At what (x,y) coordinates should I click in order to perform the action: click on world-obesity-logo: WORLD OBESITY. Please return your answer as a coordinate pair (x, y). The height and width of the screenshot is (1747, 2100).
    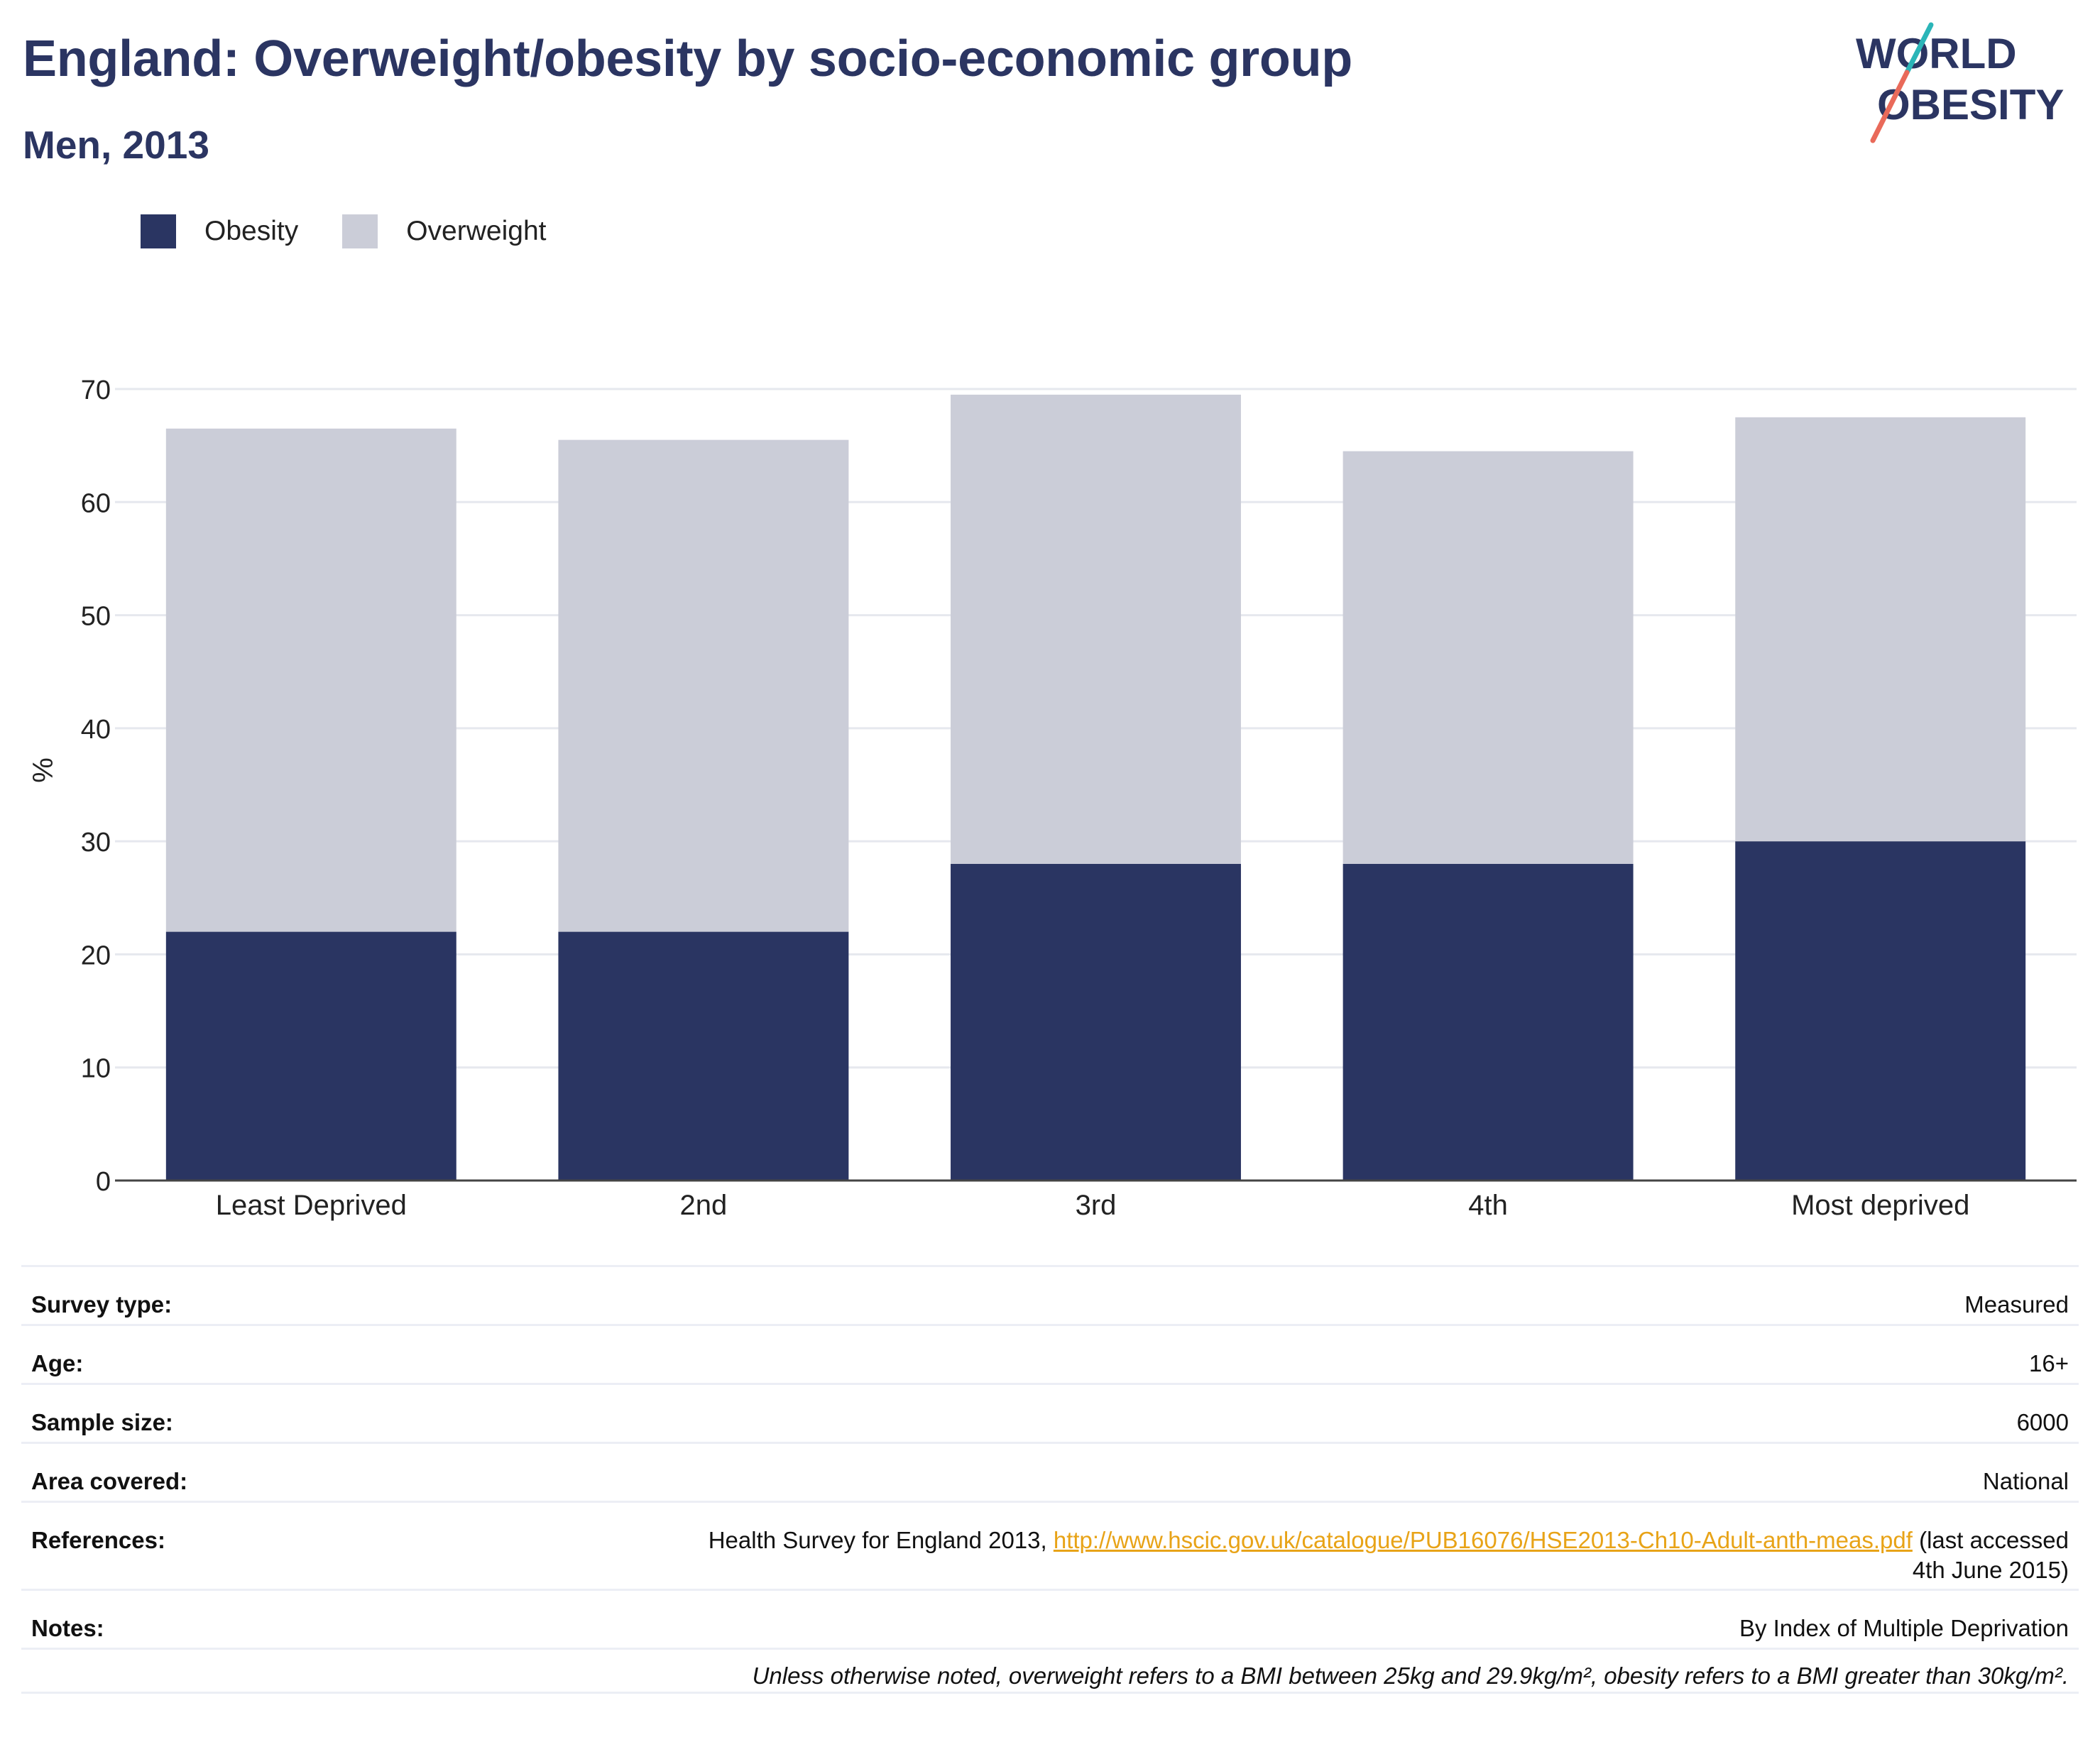
    Looking at the image, I should click on (1960, 82).